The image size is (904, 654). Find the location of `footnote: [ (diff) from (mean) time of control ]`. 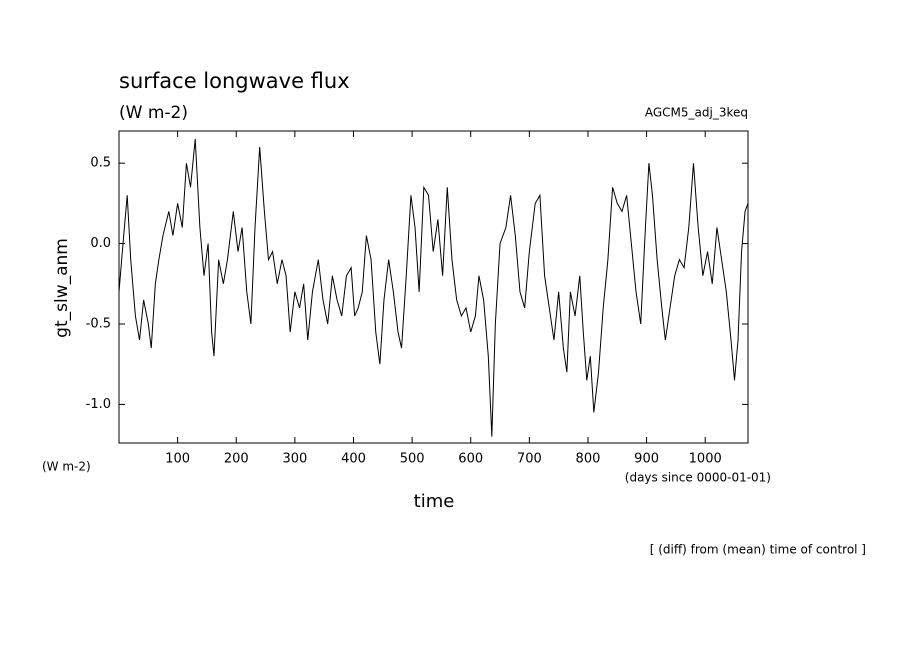

footnote: [ (diff) from (mean) time of control ] is located at coordinates (758, 550).